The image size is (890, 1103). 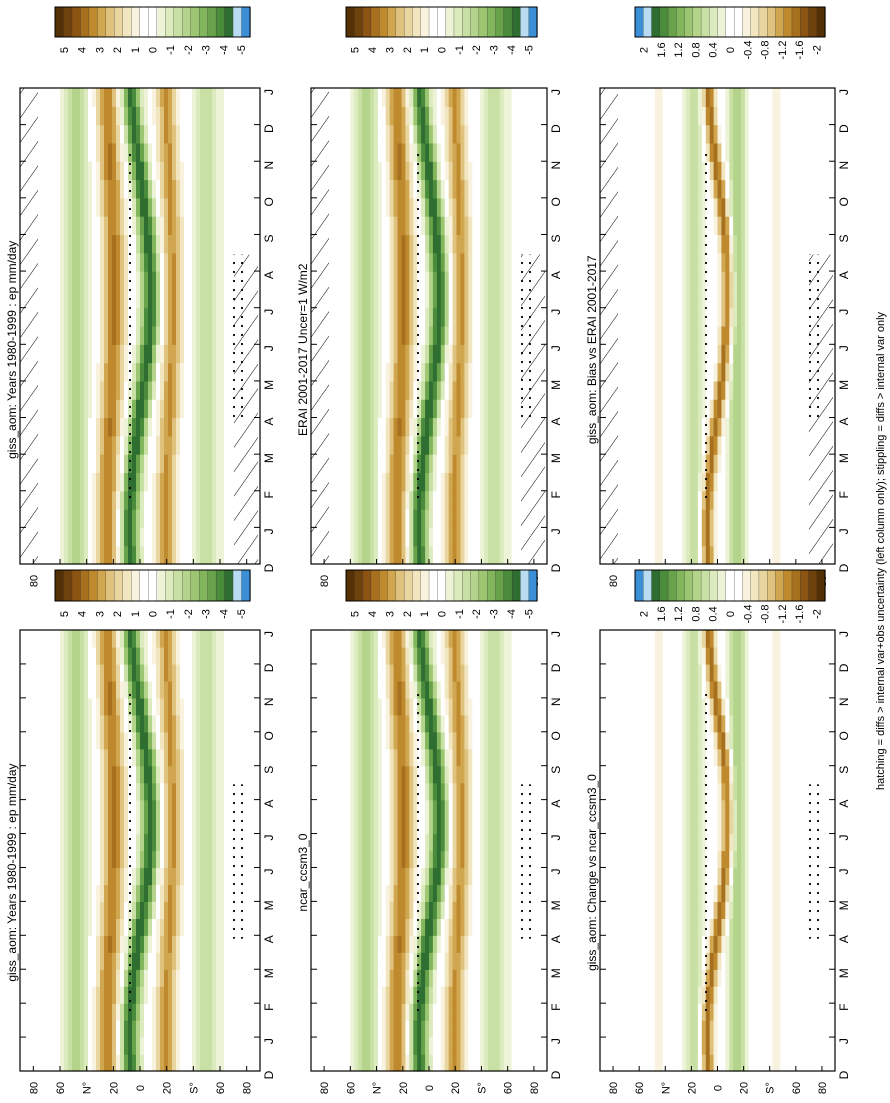 I want to click on colorbar-frame, so click(x=441, y=22).